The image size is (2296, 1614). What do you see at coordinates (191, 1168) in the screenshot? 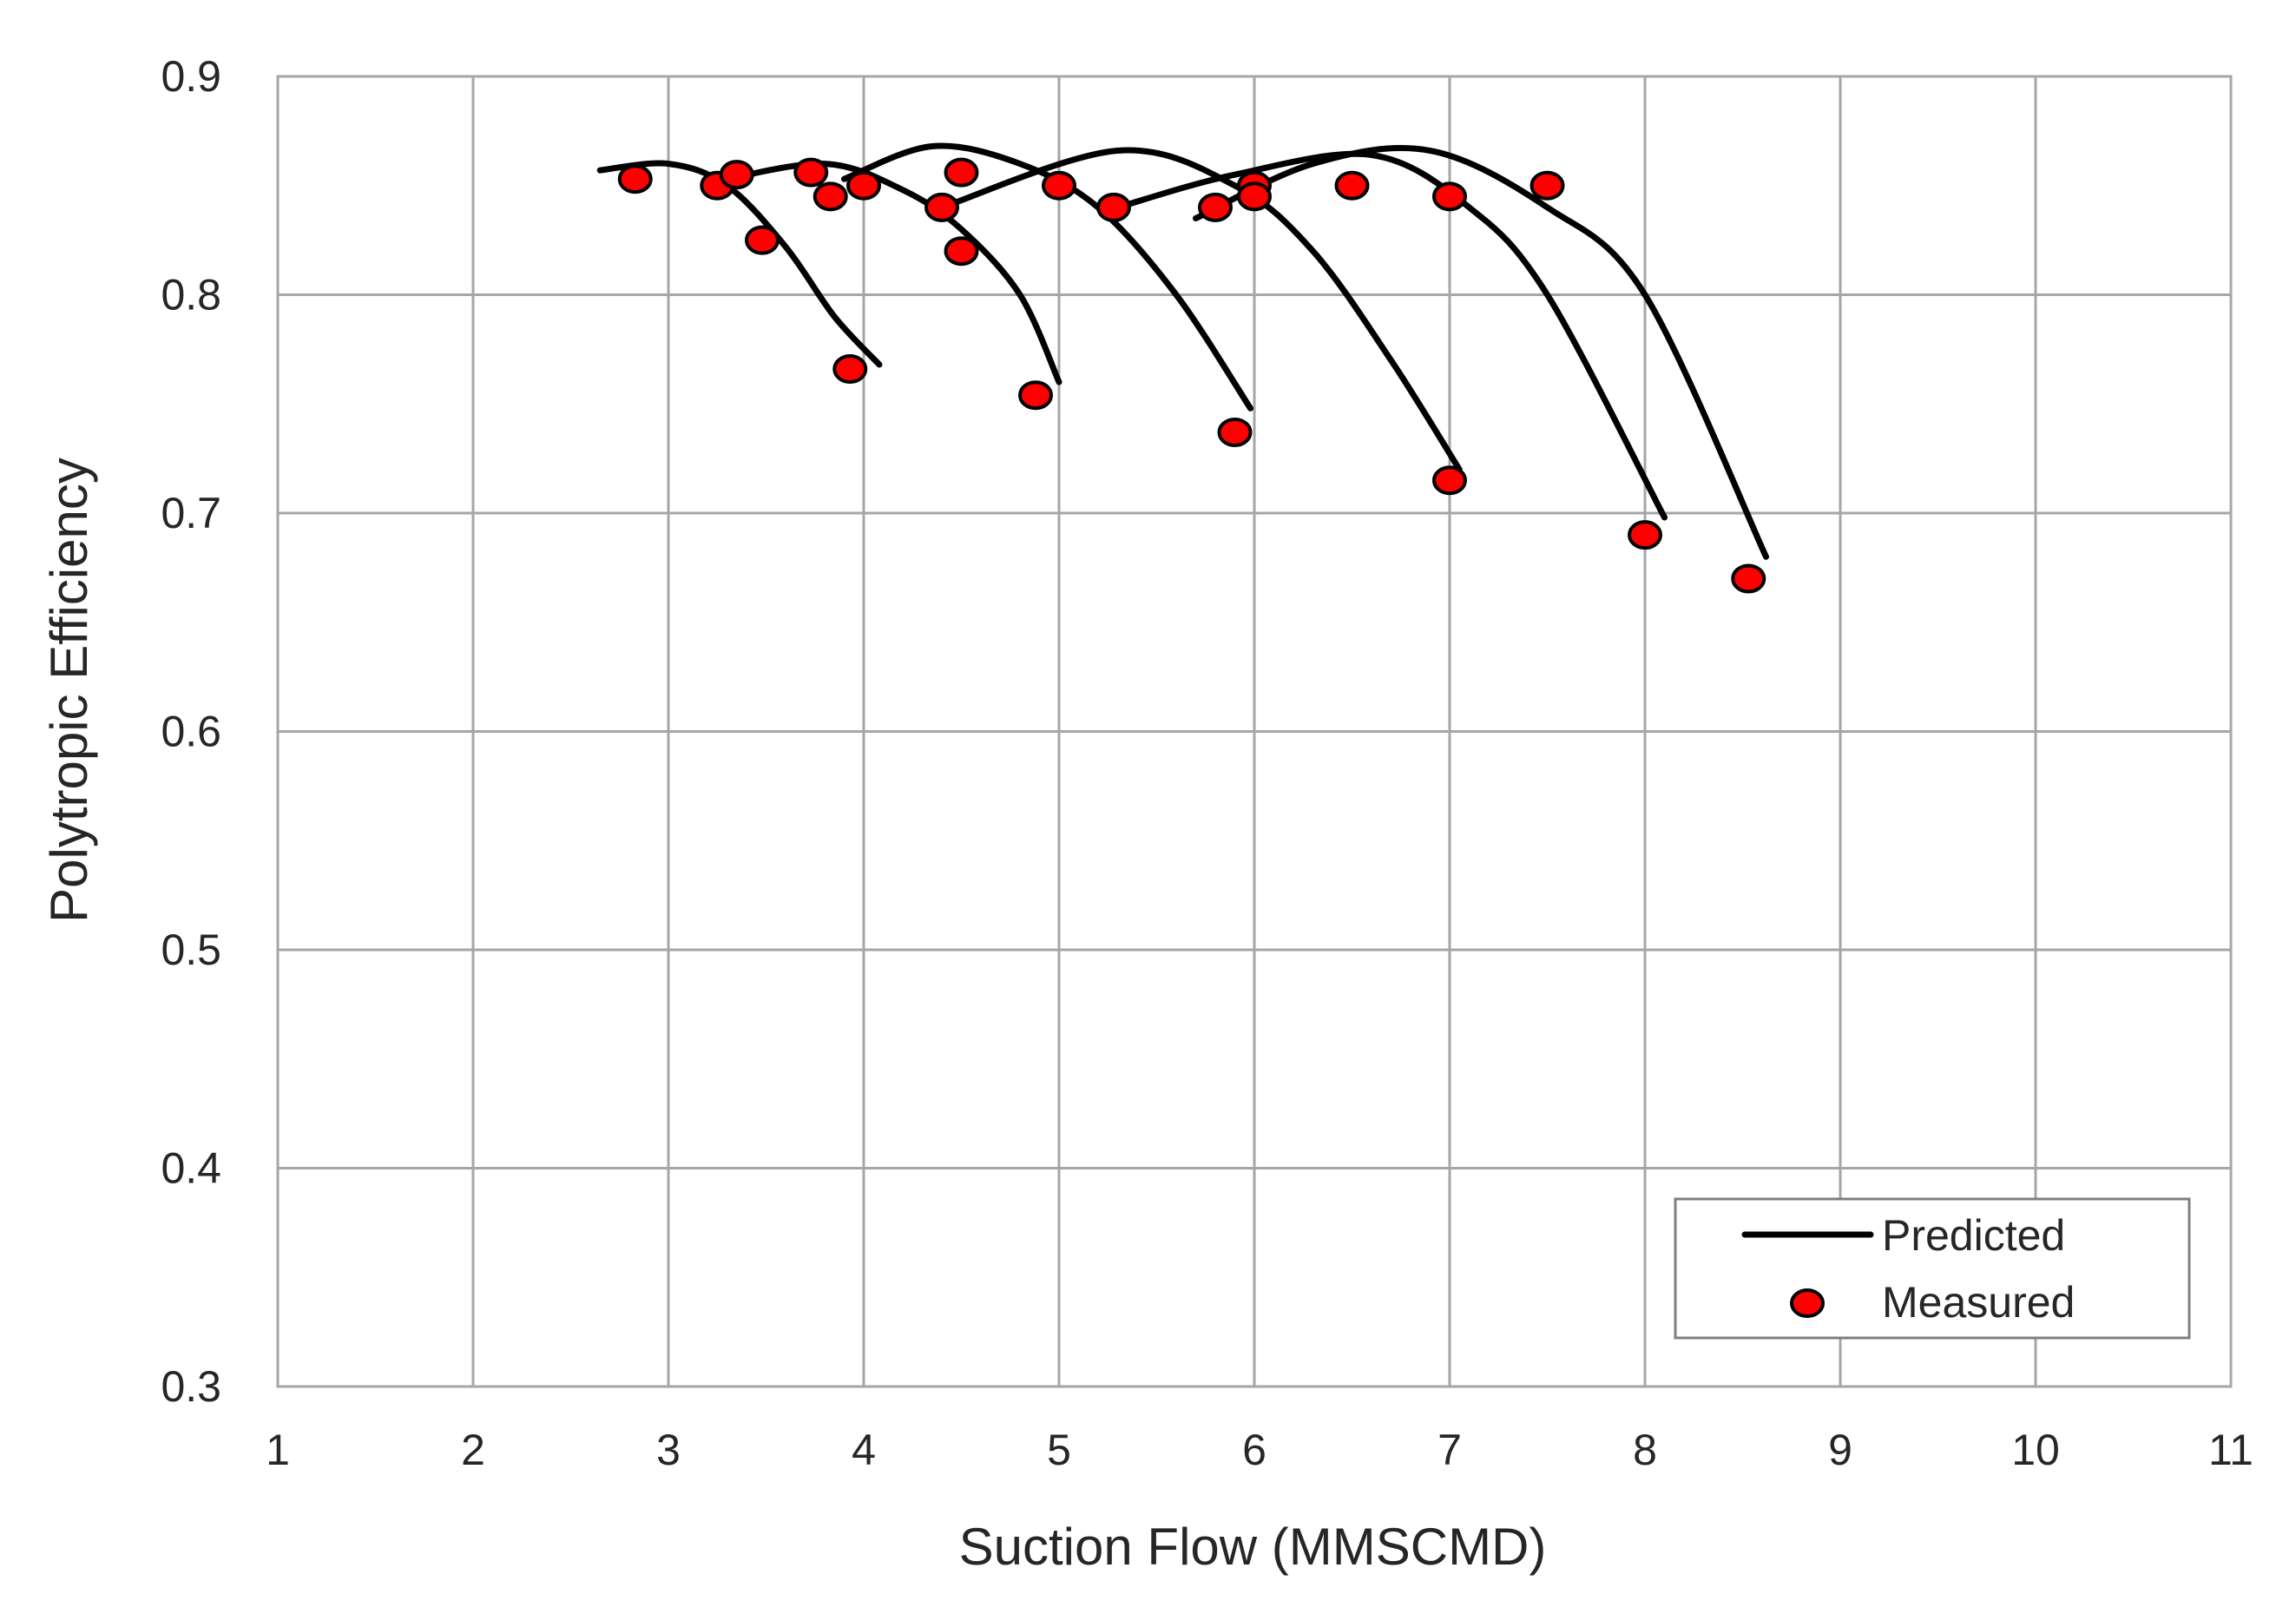
I see `y-tick-label: 0.4` at bounding box center [191, 1168].